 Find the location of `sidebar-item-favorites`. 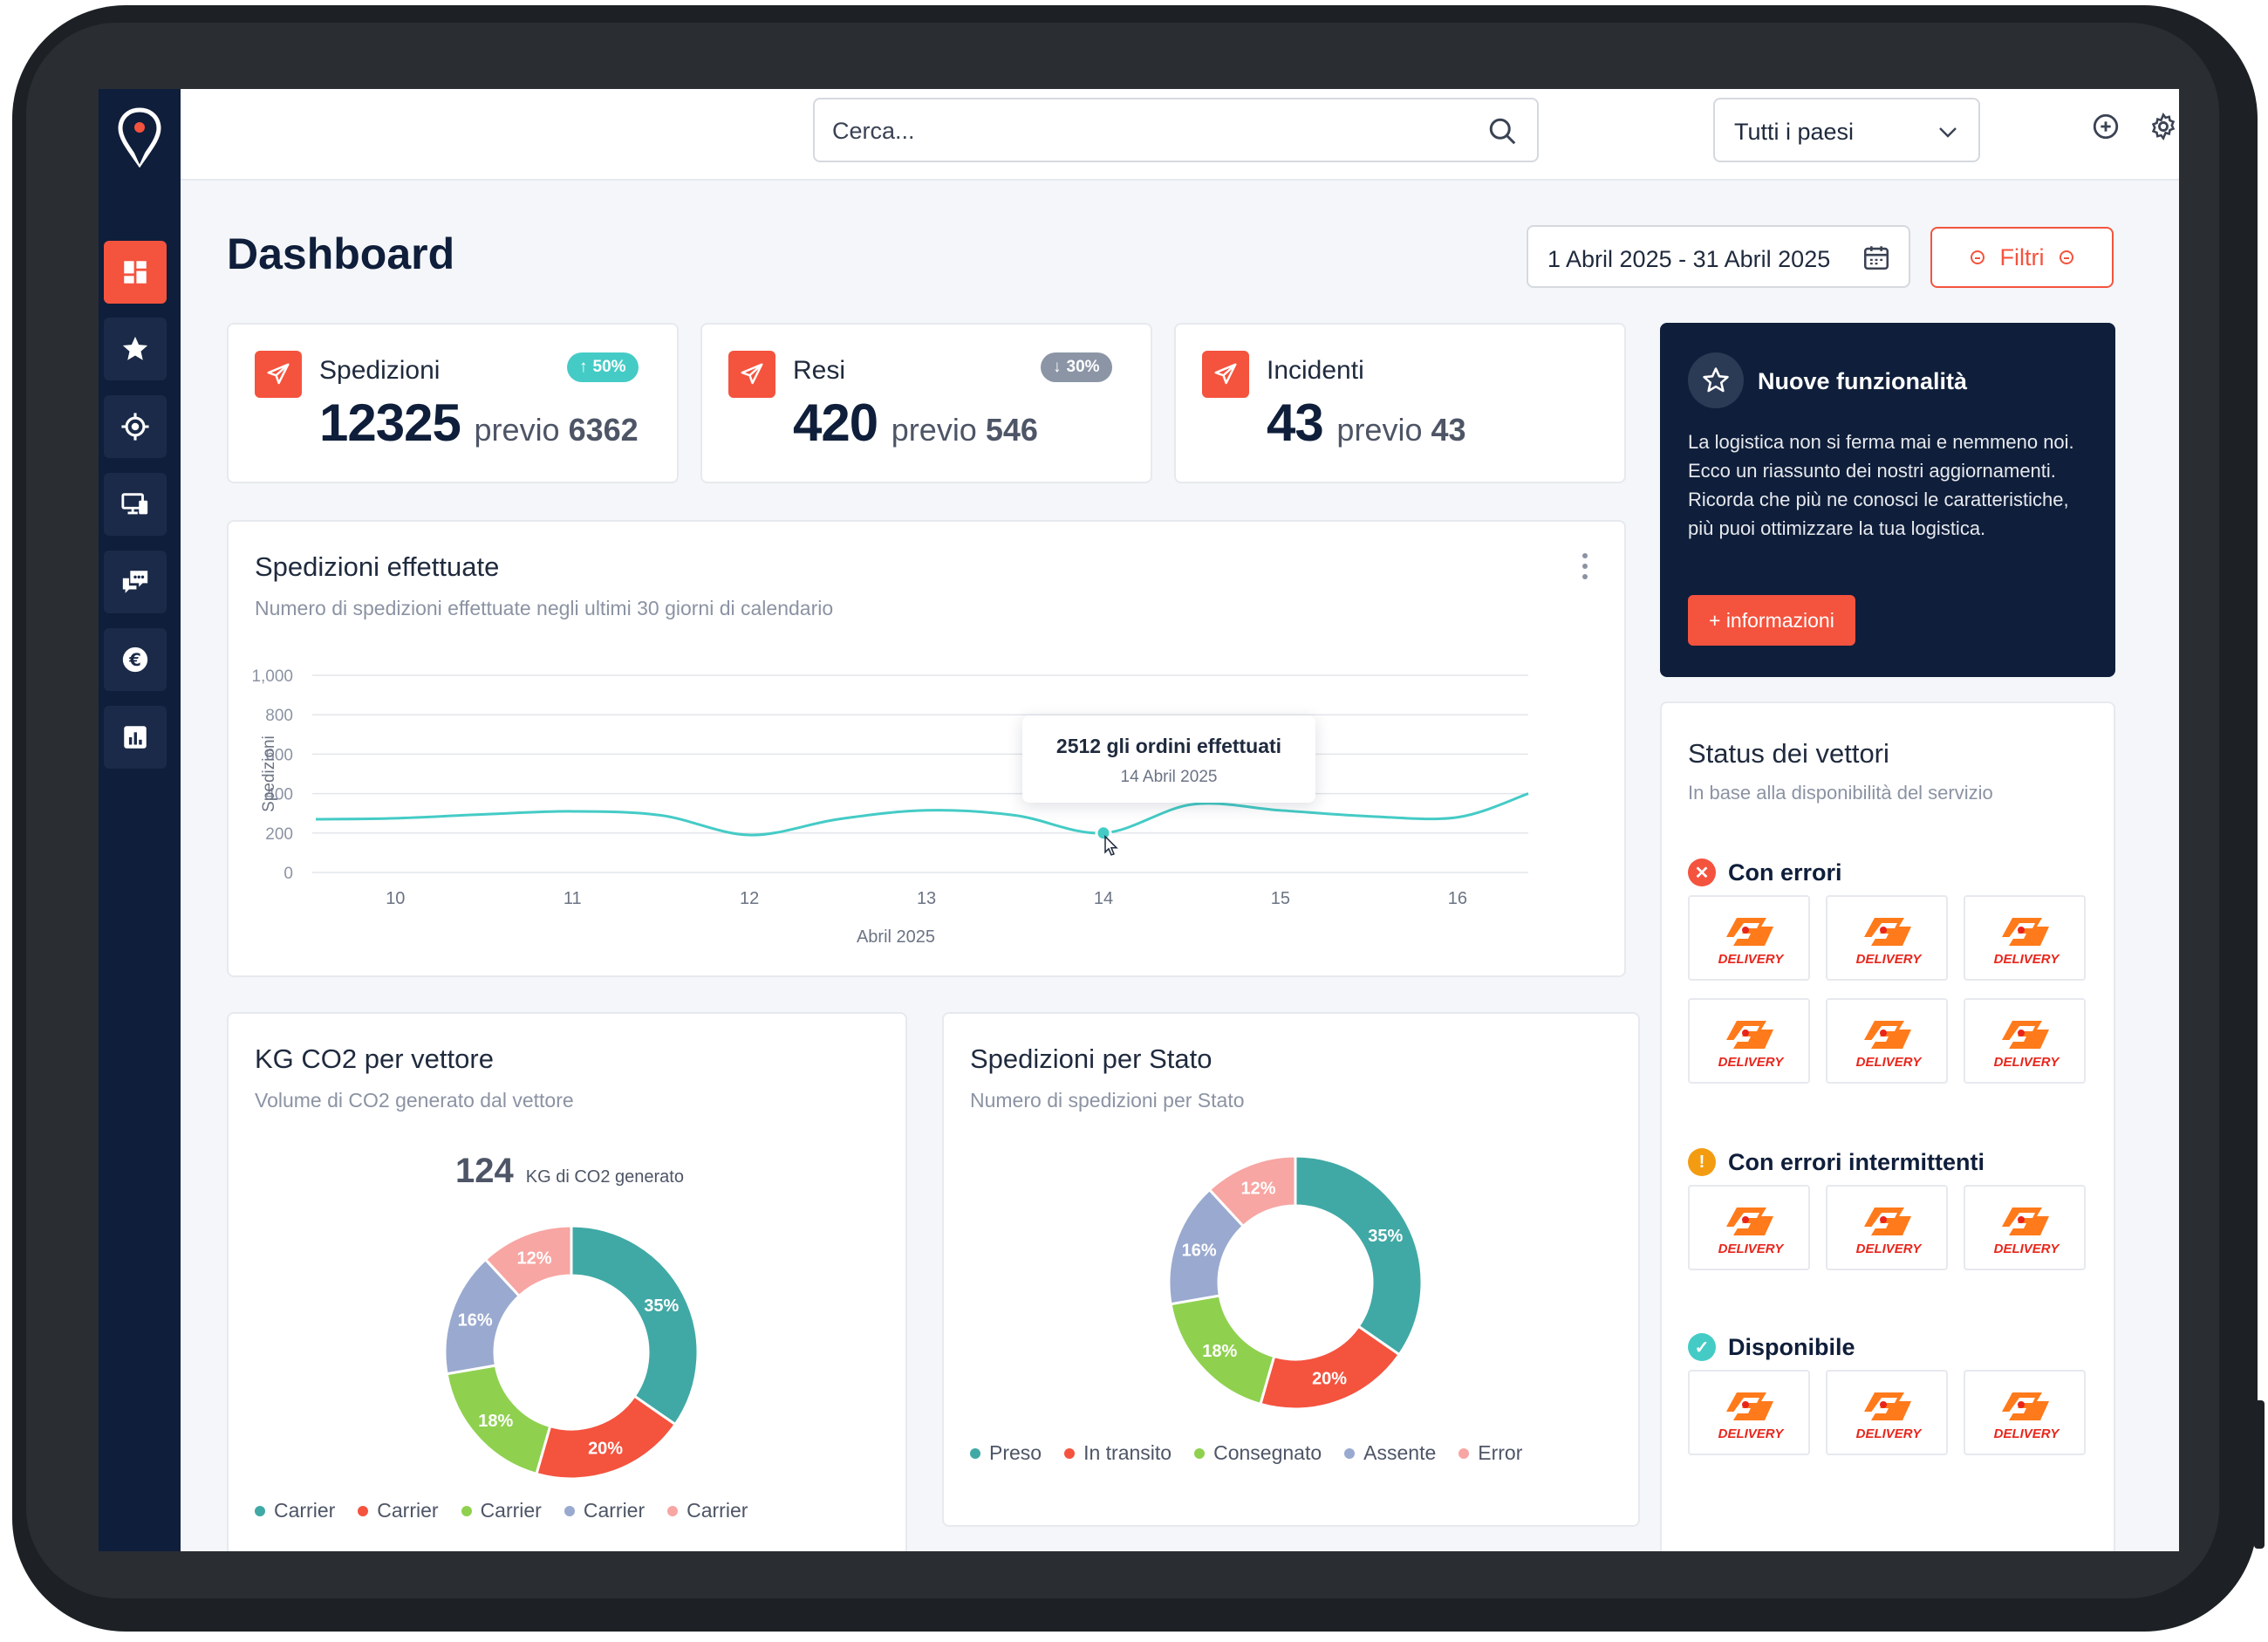

sidebar-item-favorites is located at coordinates (135, 349).